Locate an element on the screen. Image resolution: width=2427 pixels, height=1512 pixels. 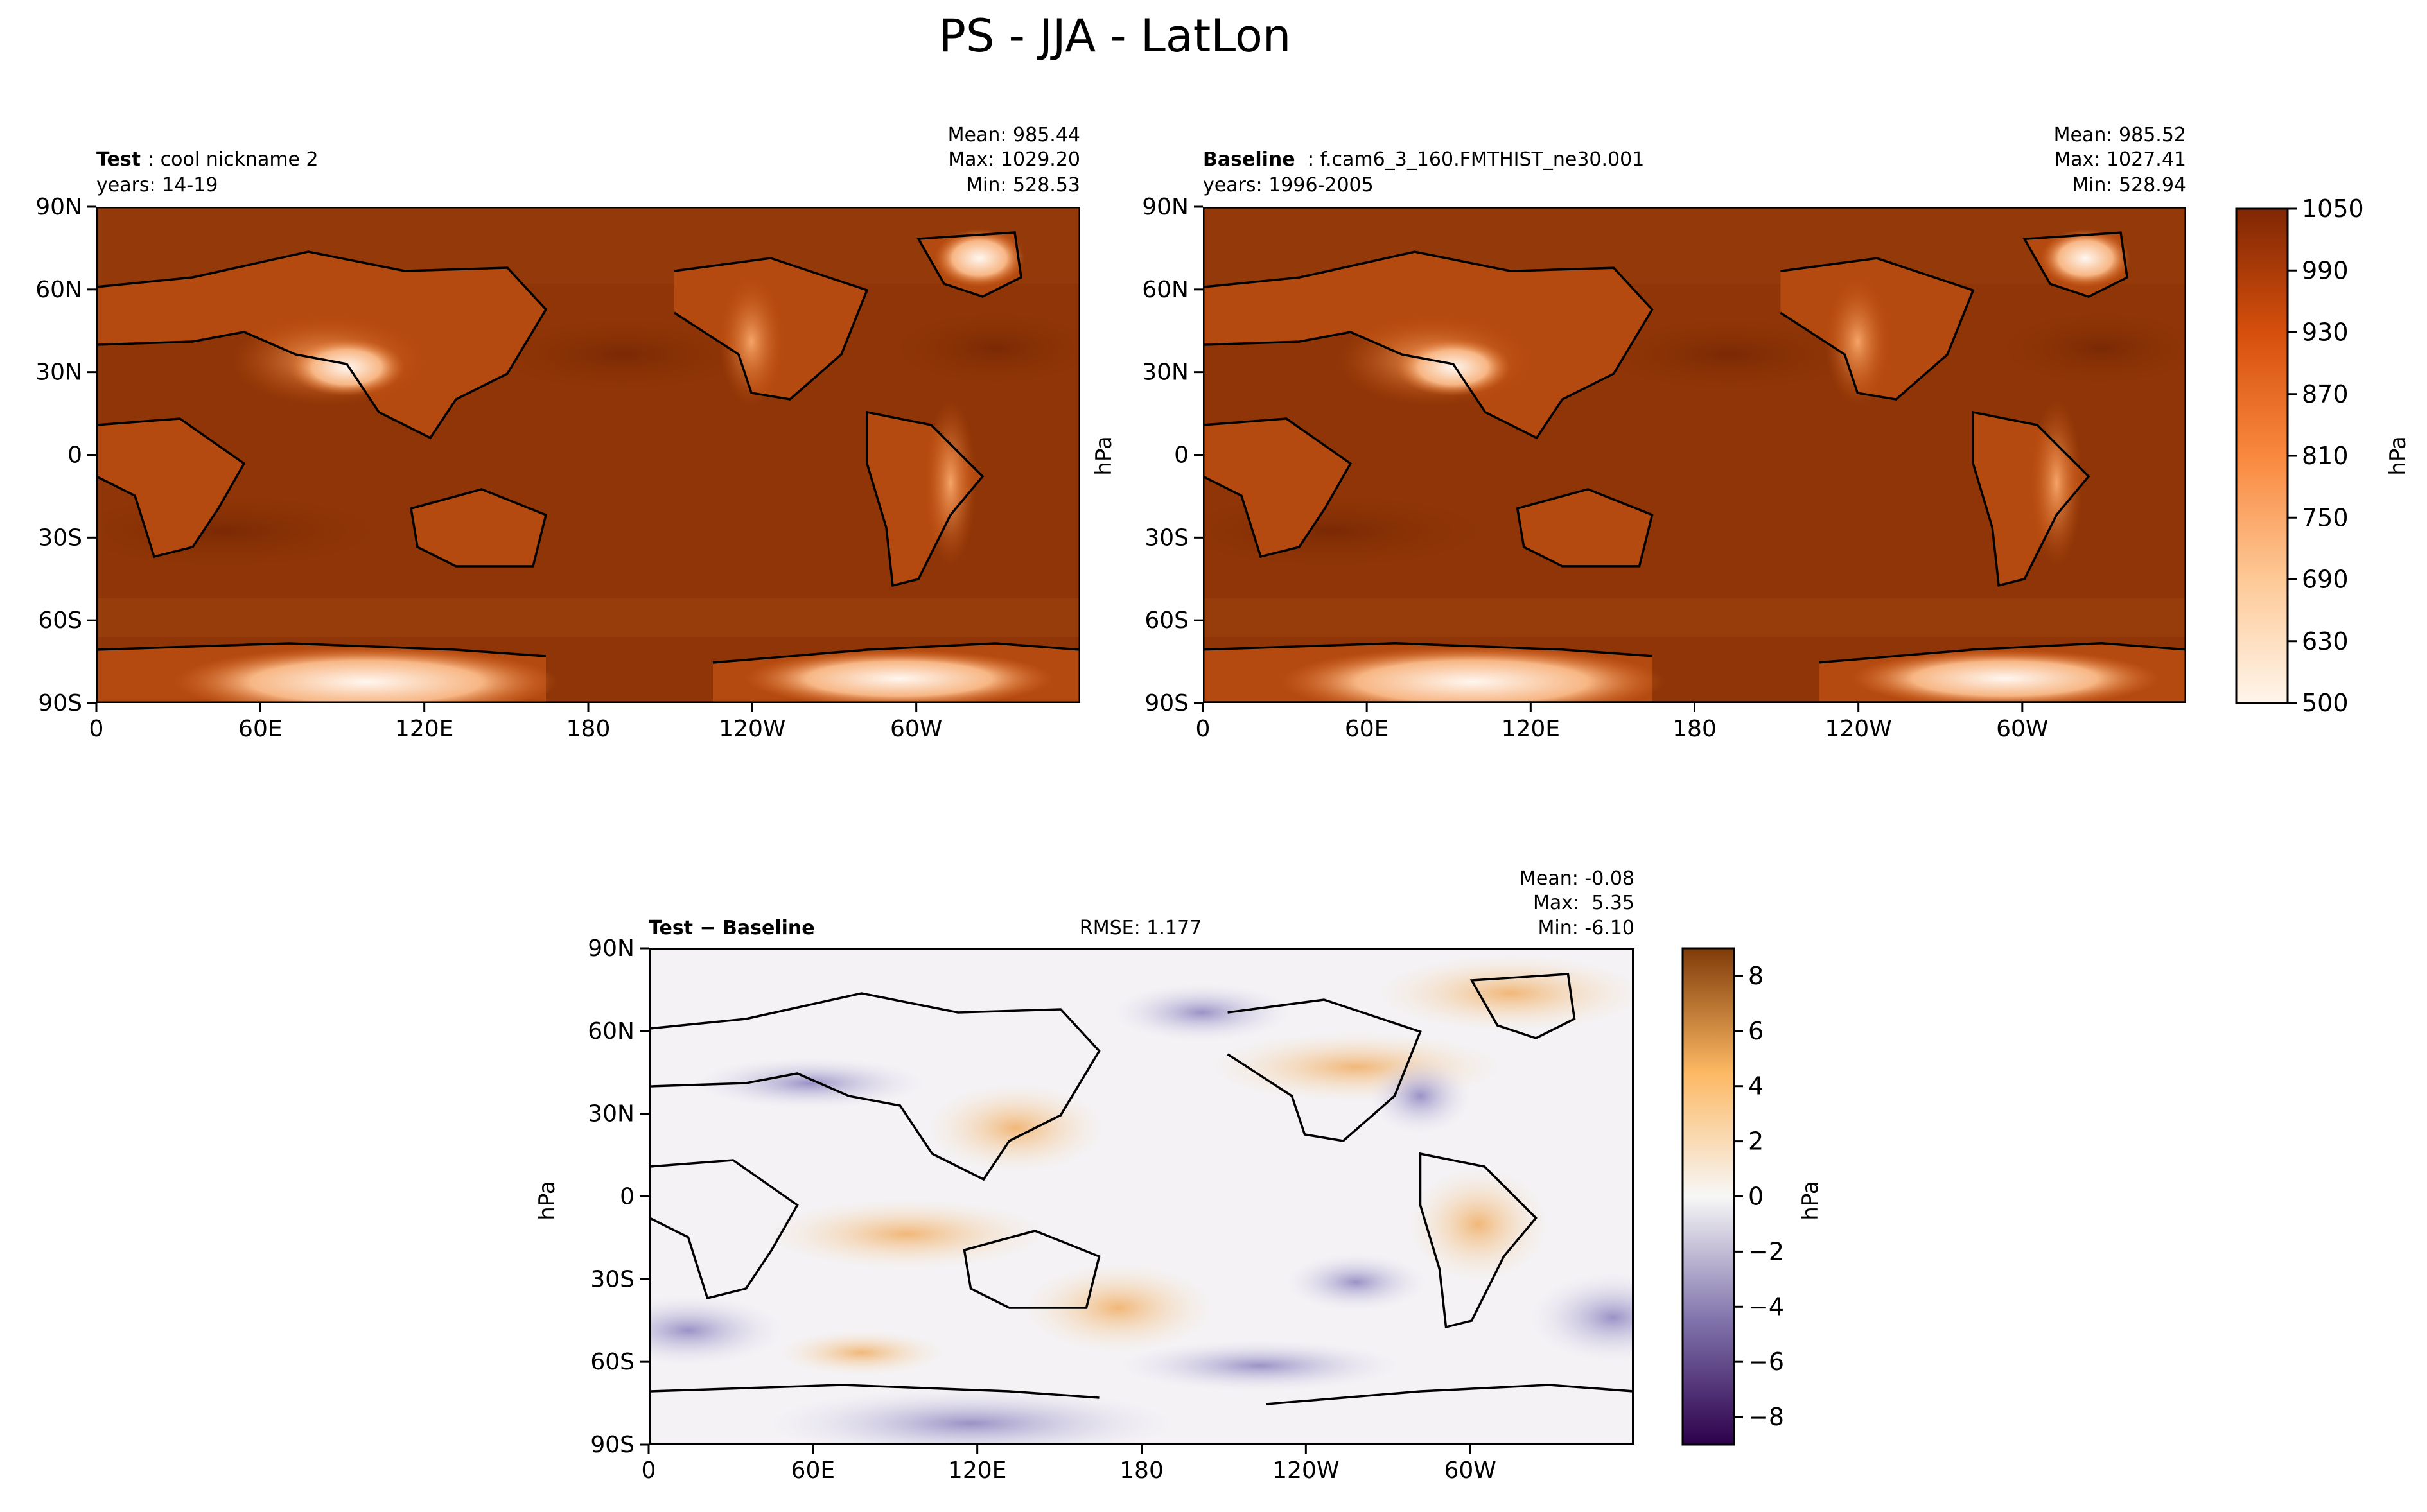
colorbar-tick-label: 630 is located at coordinates (2325, 641).